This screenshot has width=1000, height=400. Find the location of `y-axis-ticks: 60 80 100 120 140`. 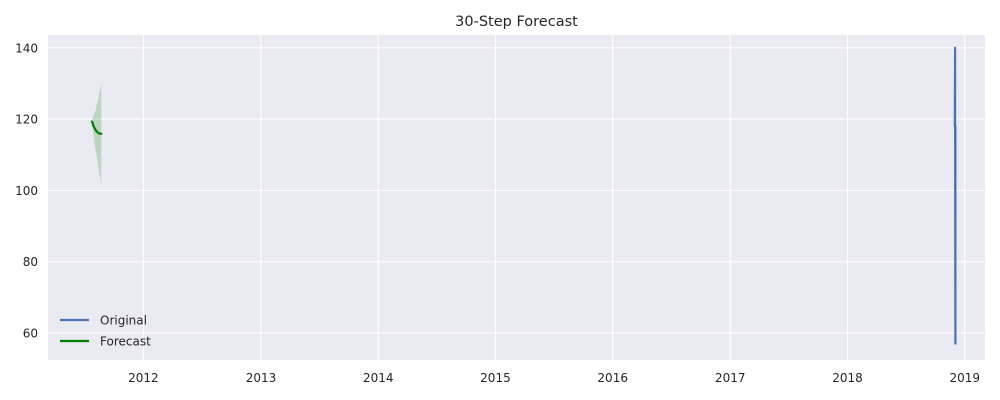

y-axis-ticks: 60 80 100 120 140 is located at coordinates (26, 190).